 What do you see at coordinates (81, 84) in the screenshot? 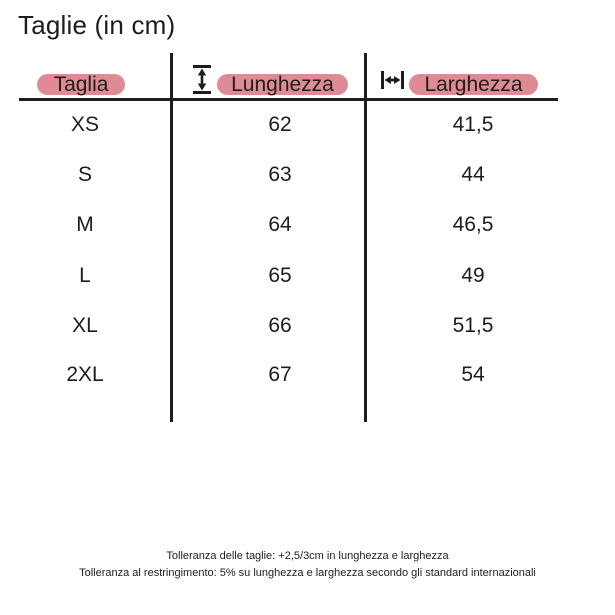
I see `column-header-taglia: Taglia` at bounding box center [81, 84].